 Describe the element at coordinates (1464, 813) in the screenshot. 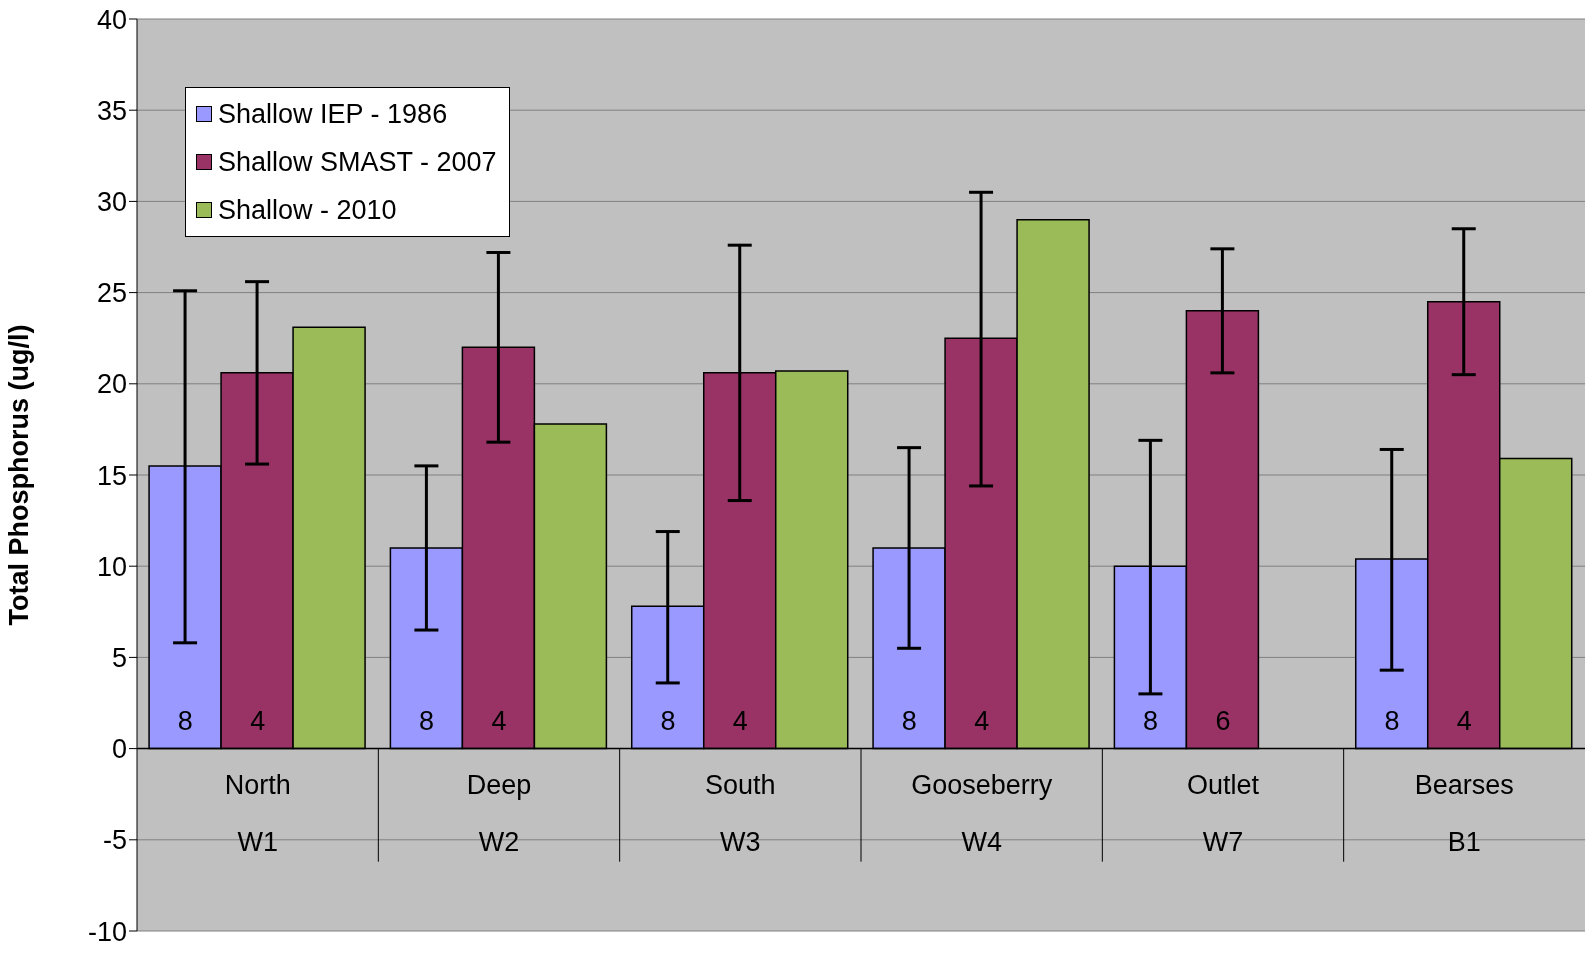

I see `x-tick-label: Bearses B1` at that location.